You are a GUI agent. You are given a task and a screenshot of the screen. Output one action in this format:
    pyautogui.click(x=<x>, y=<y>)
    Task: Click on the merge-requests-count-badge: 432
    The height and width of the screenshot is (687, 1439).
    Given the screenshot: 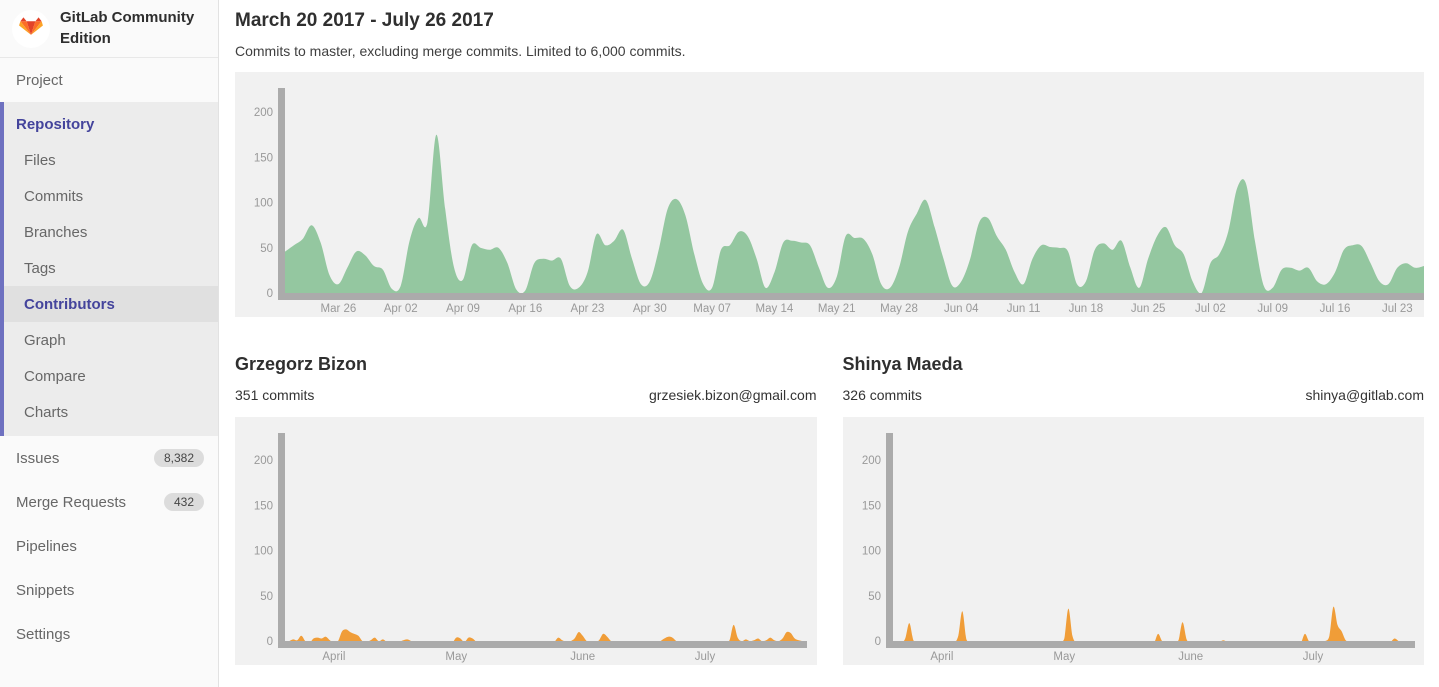 What is the action you would take?
    pyautogui.click(x=183, y=502)
    